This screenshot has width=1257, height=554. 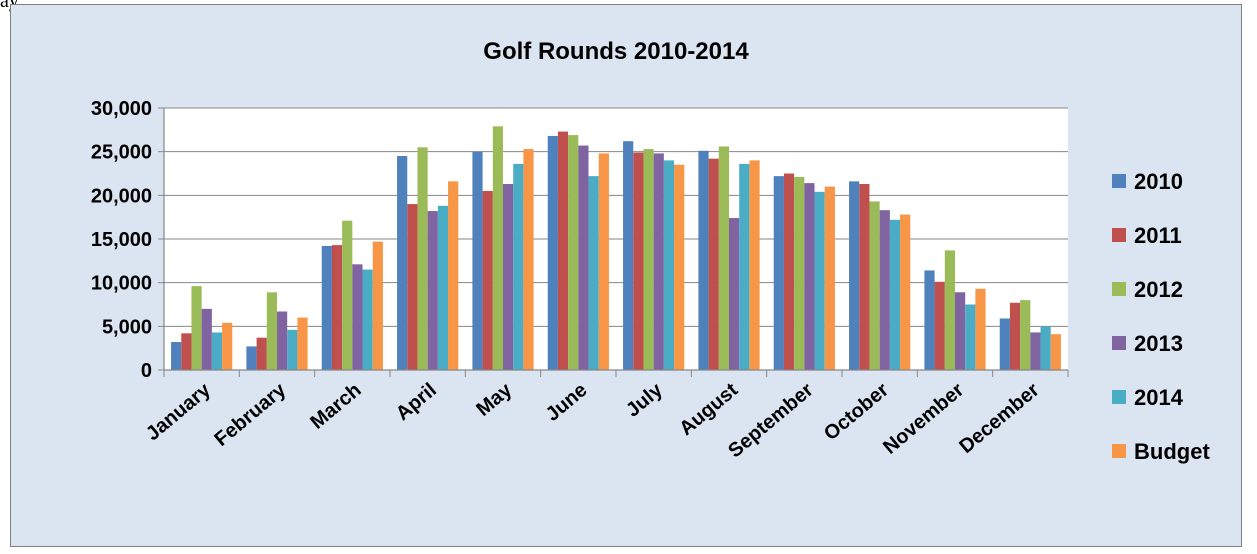 What do you see at coordinates (508, 276) in the screenshot?
I see `bar-2013-may` at bounding box center [508, 276].